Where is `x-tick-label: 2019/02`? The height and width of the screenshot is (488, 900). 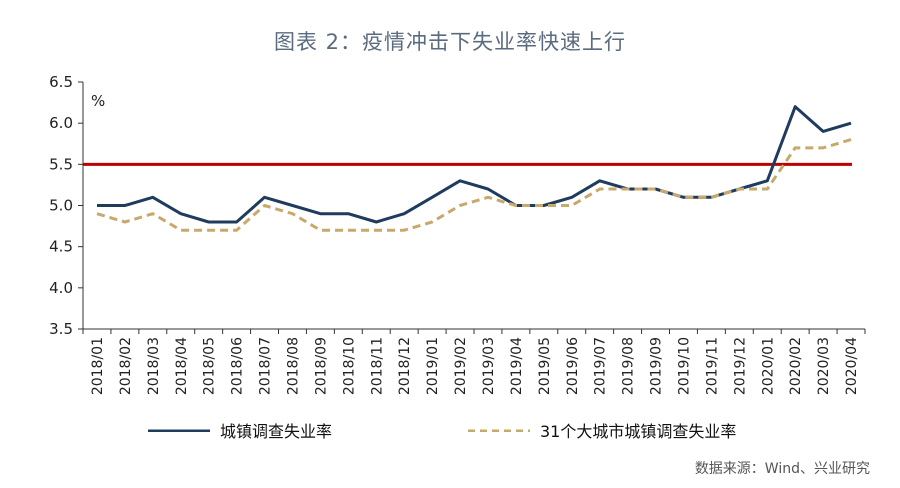
x-tick-label: 2019/02 is located at coordinates (461, 366).